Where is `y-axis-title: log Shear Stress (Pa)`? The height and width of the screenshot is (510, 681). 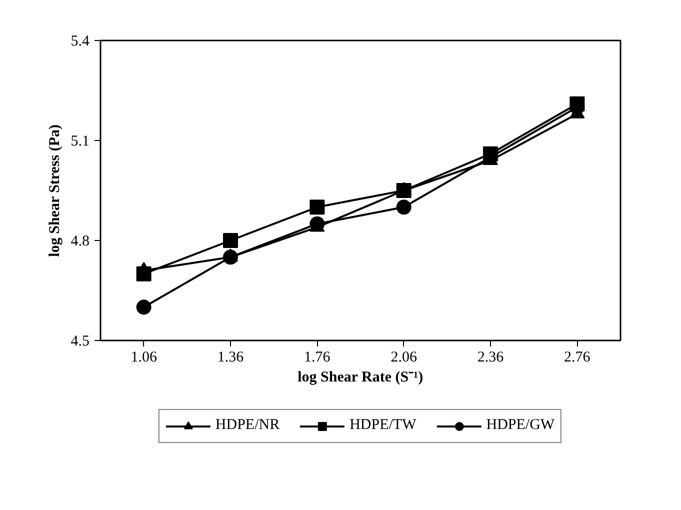 y-axis-title: log Shear Stress (Pa) is located at coordinates (54, 190).